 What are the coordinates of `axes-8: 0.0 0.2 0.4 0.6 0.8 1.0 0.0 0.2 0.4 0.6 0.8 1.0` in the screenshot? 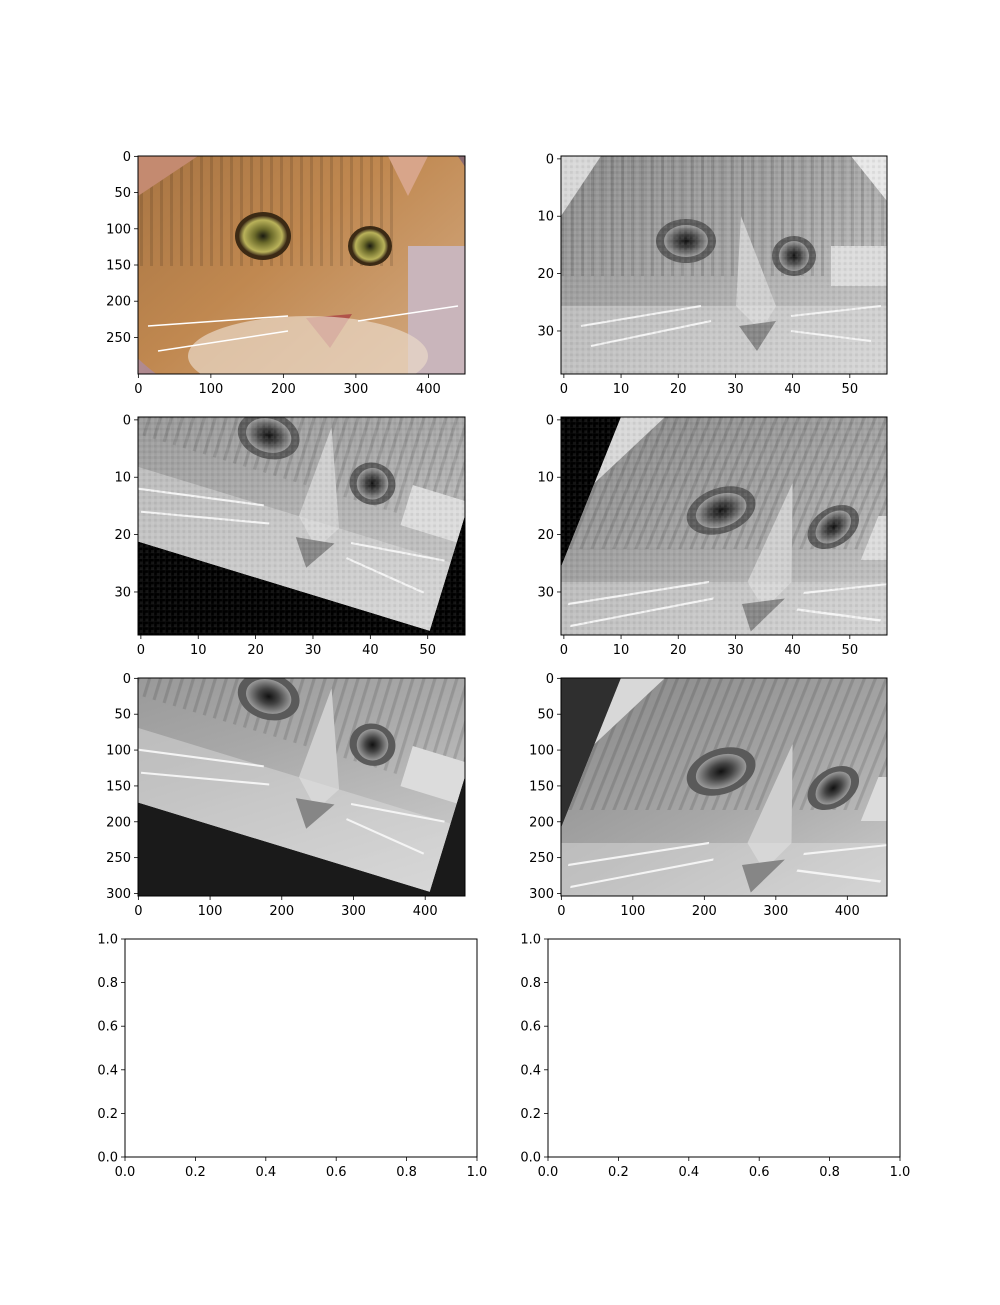 It's located at (715, 1057).